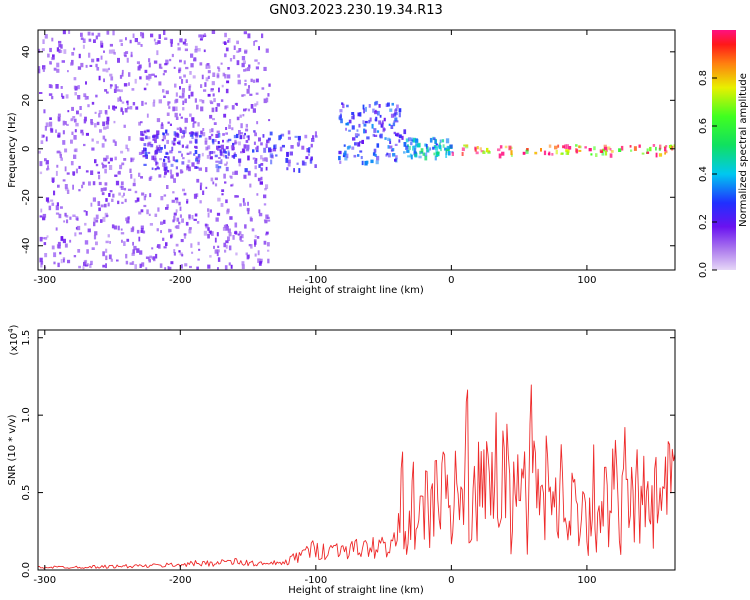  What do you see at coordinates (180, 580) in the screenshot?
I see `x-tick-label: -200` at bounding box center [180, 580].